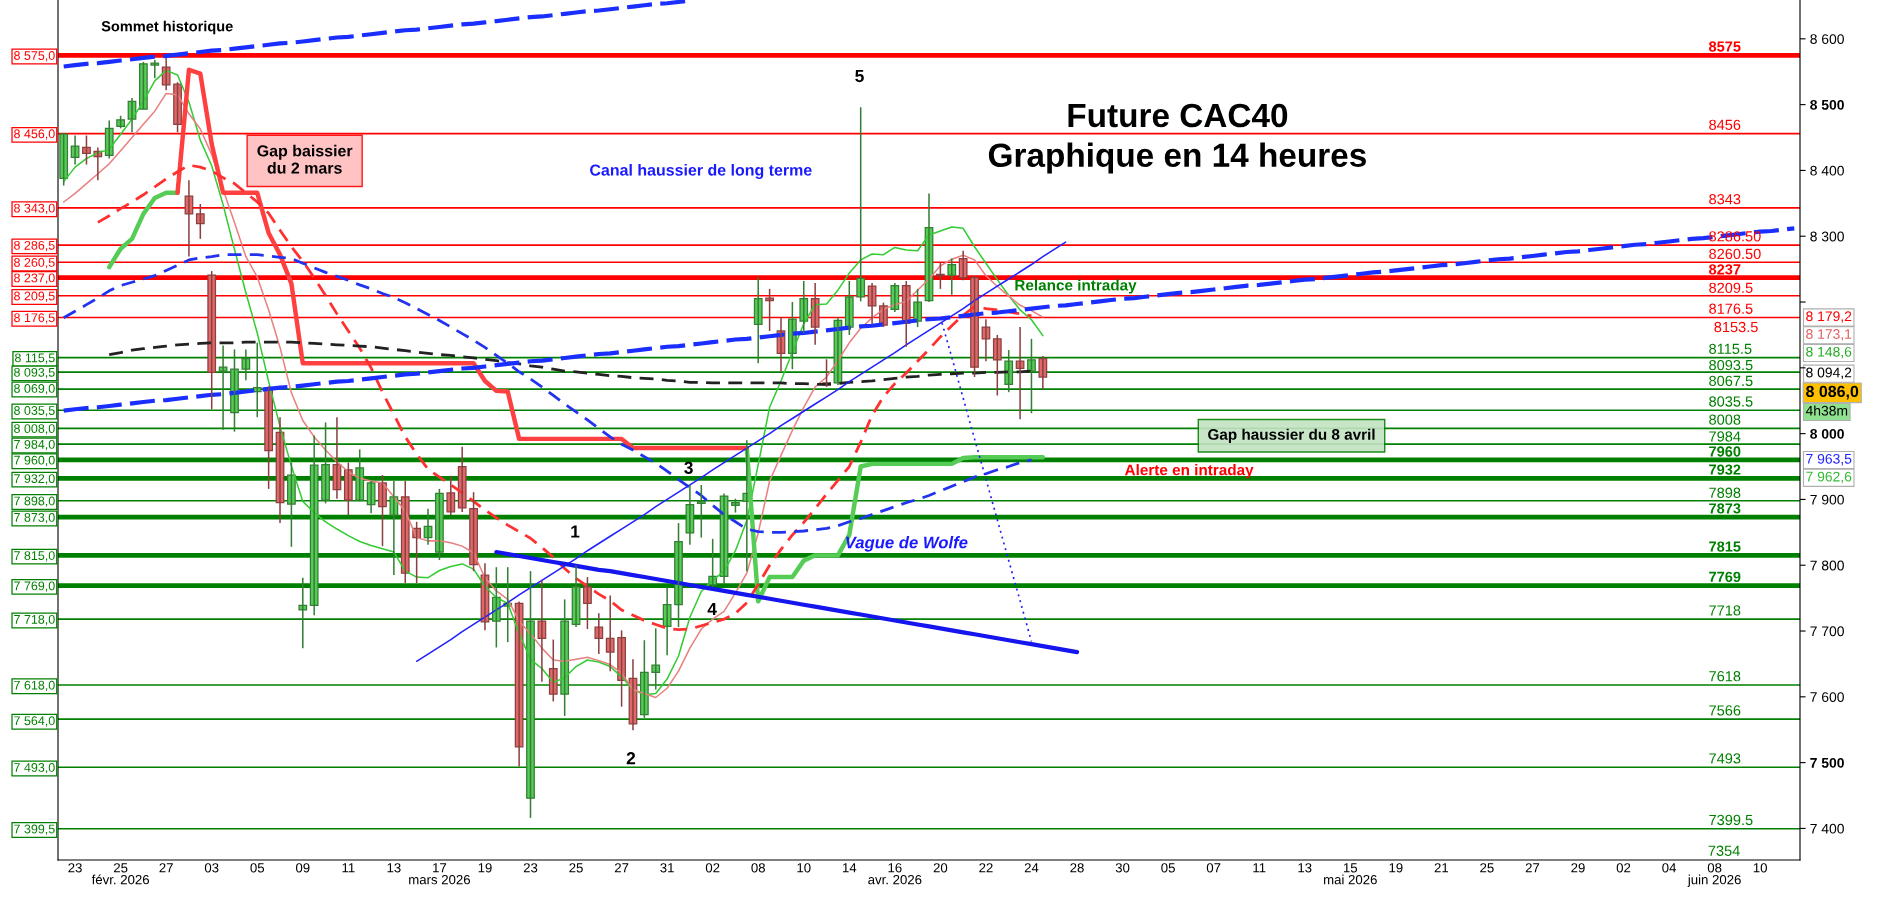  What do you see at coordinates (1725, 710) in the screenshot?
I see `ref-line-label: 7566` at bounding box center [1725, 710].